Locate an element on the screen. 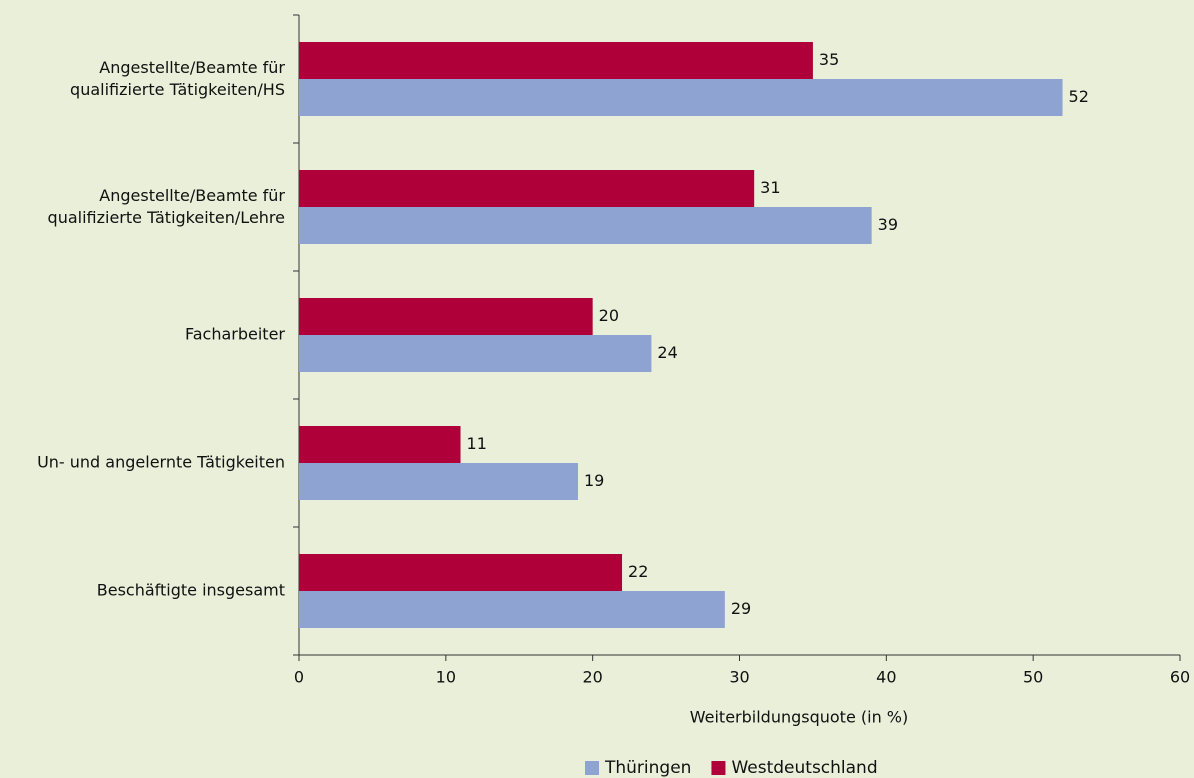 The height and width of the screenshot is (778, 1194). y-tick-label: Facharbeiter is located at coordinates (235, 334).